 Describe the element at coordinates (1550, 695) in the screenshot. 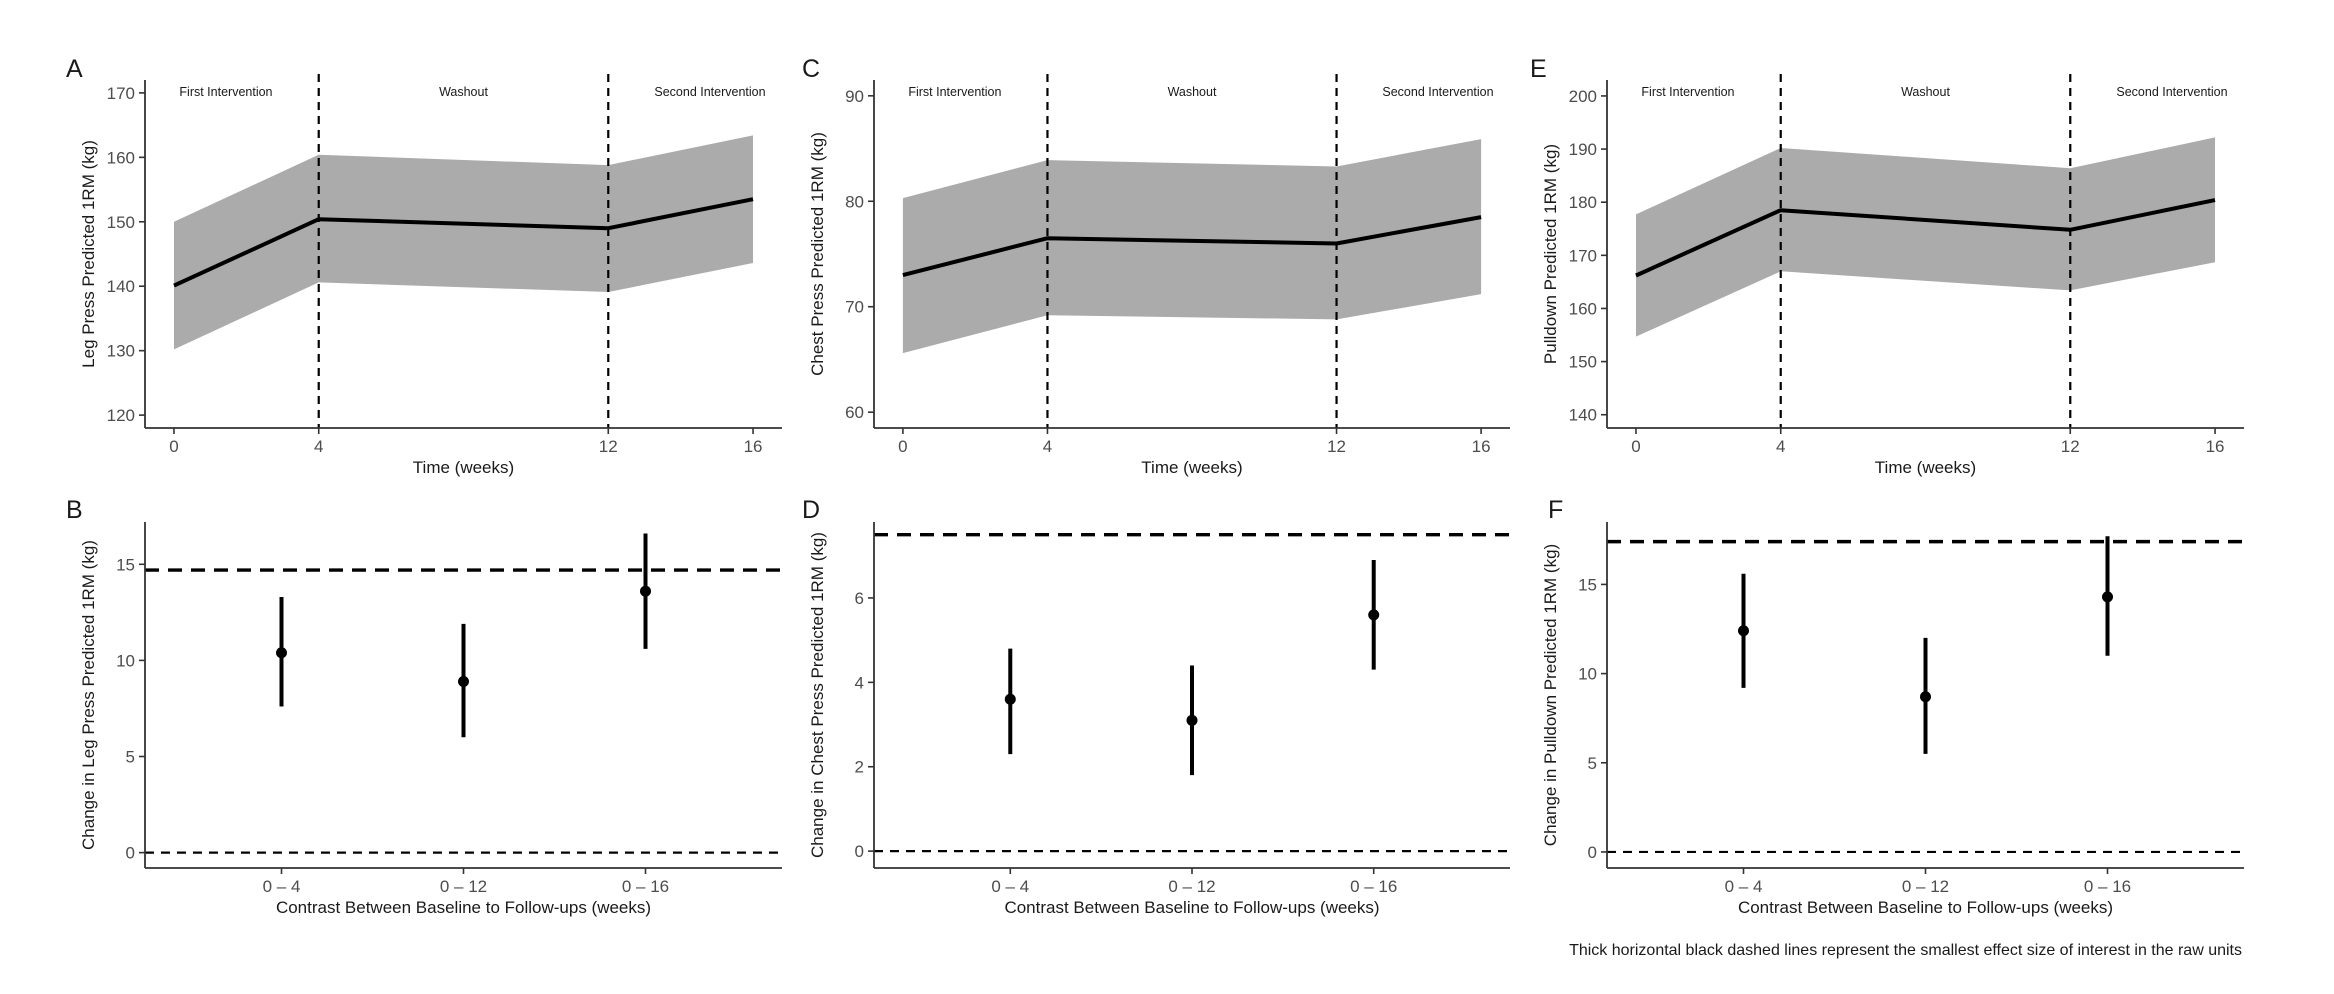

I see `y-axis-title: Change in Pulldown Predicted 1RM (kg)` at that location.